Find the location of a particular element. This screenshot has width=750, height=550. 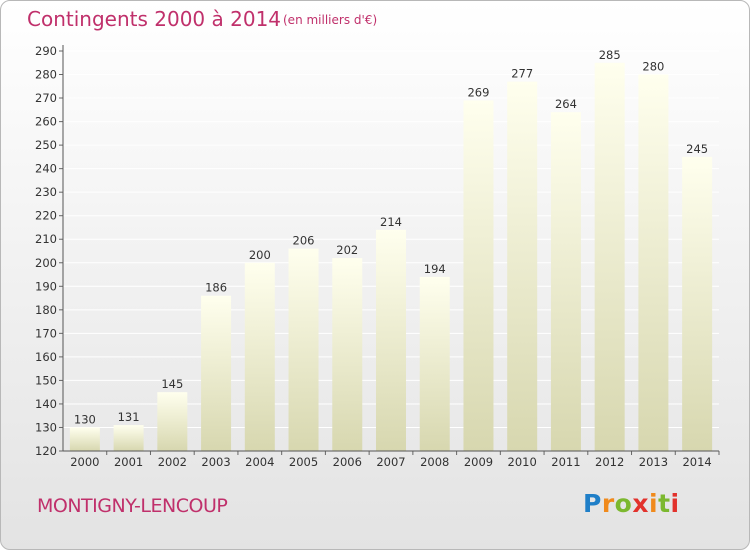

value-label-2007: 214 is located at coordinates (391, 222).